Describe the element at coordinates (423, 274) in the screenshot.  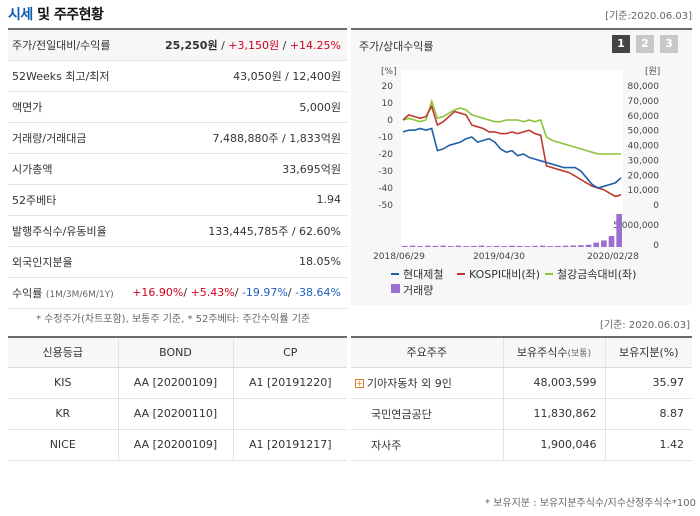
I see `legend-label: 현대제철` at that location.